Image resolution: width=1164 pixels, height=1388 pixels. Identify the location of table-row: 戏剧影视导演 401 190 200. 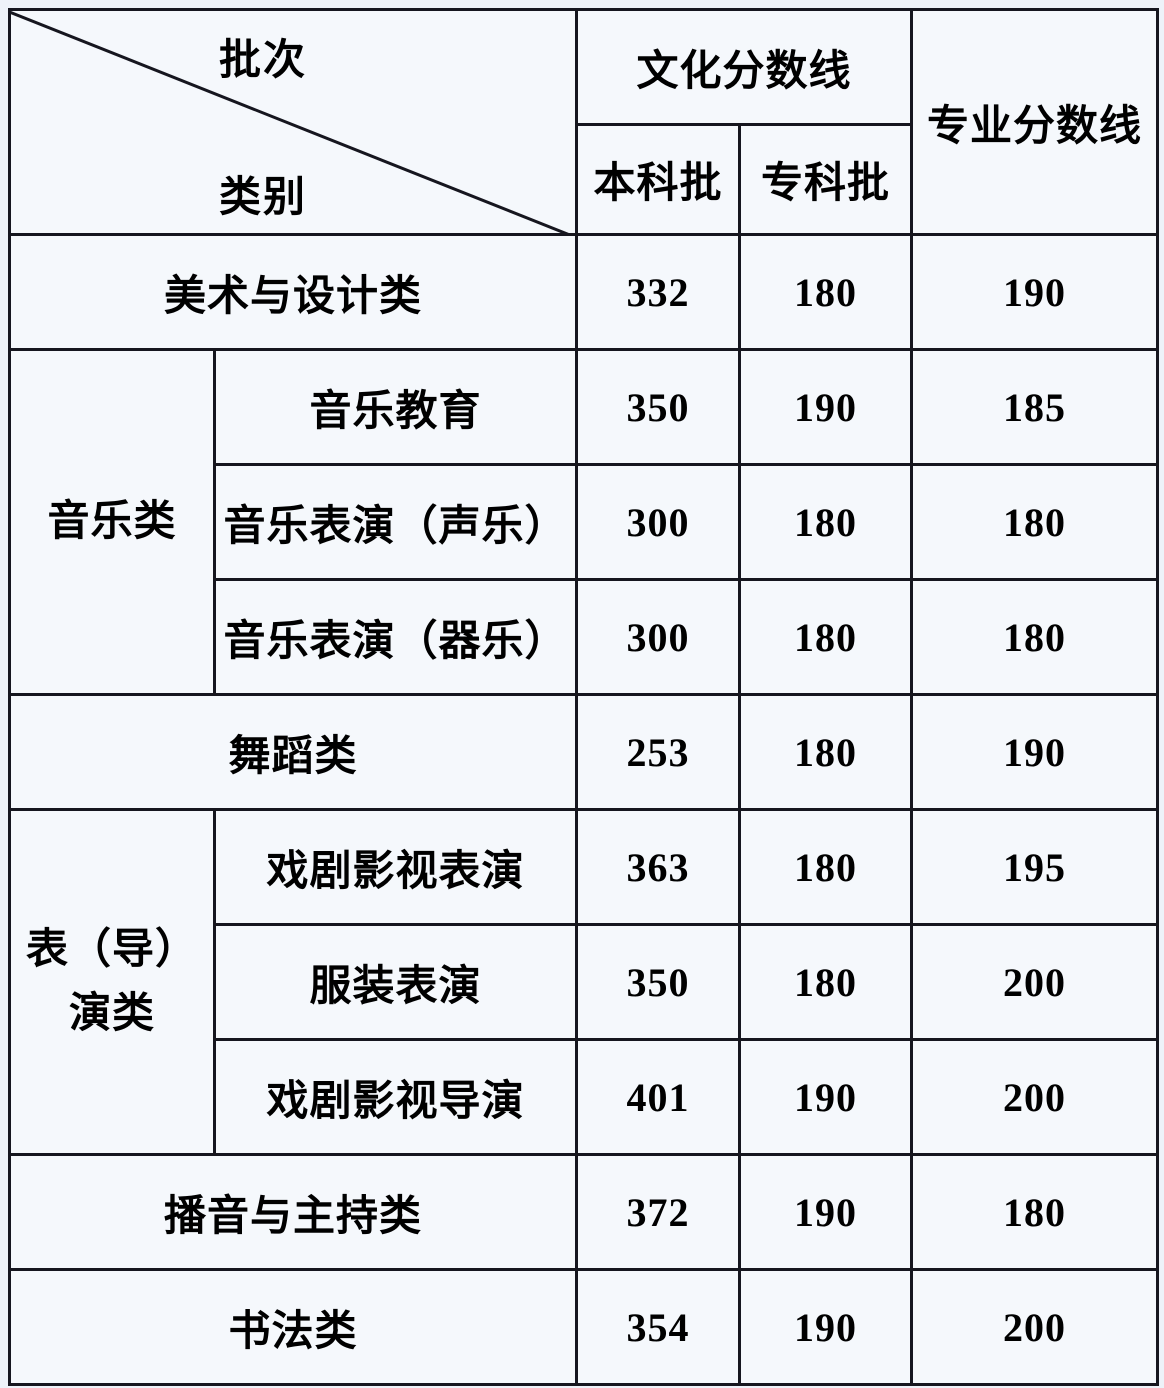
(584, 1097).